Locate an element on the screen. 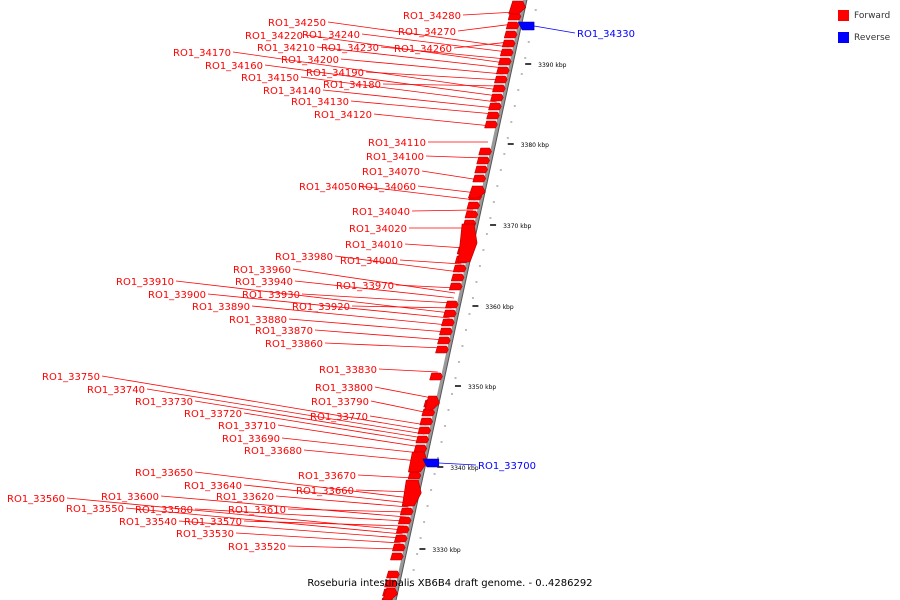 The height and width of the screenshot is (600, 900). forward-gene-label: RO1_33790 is located at coordinates (340, 402).